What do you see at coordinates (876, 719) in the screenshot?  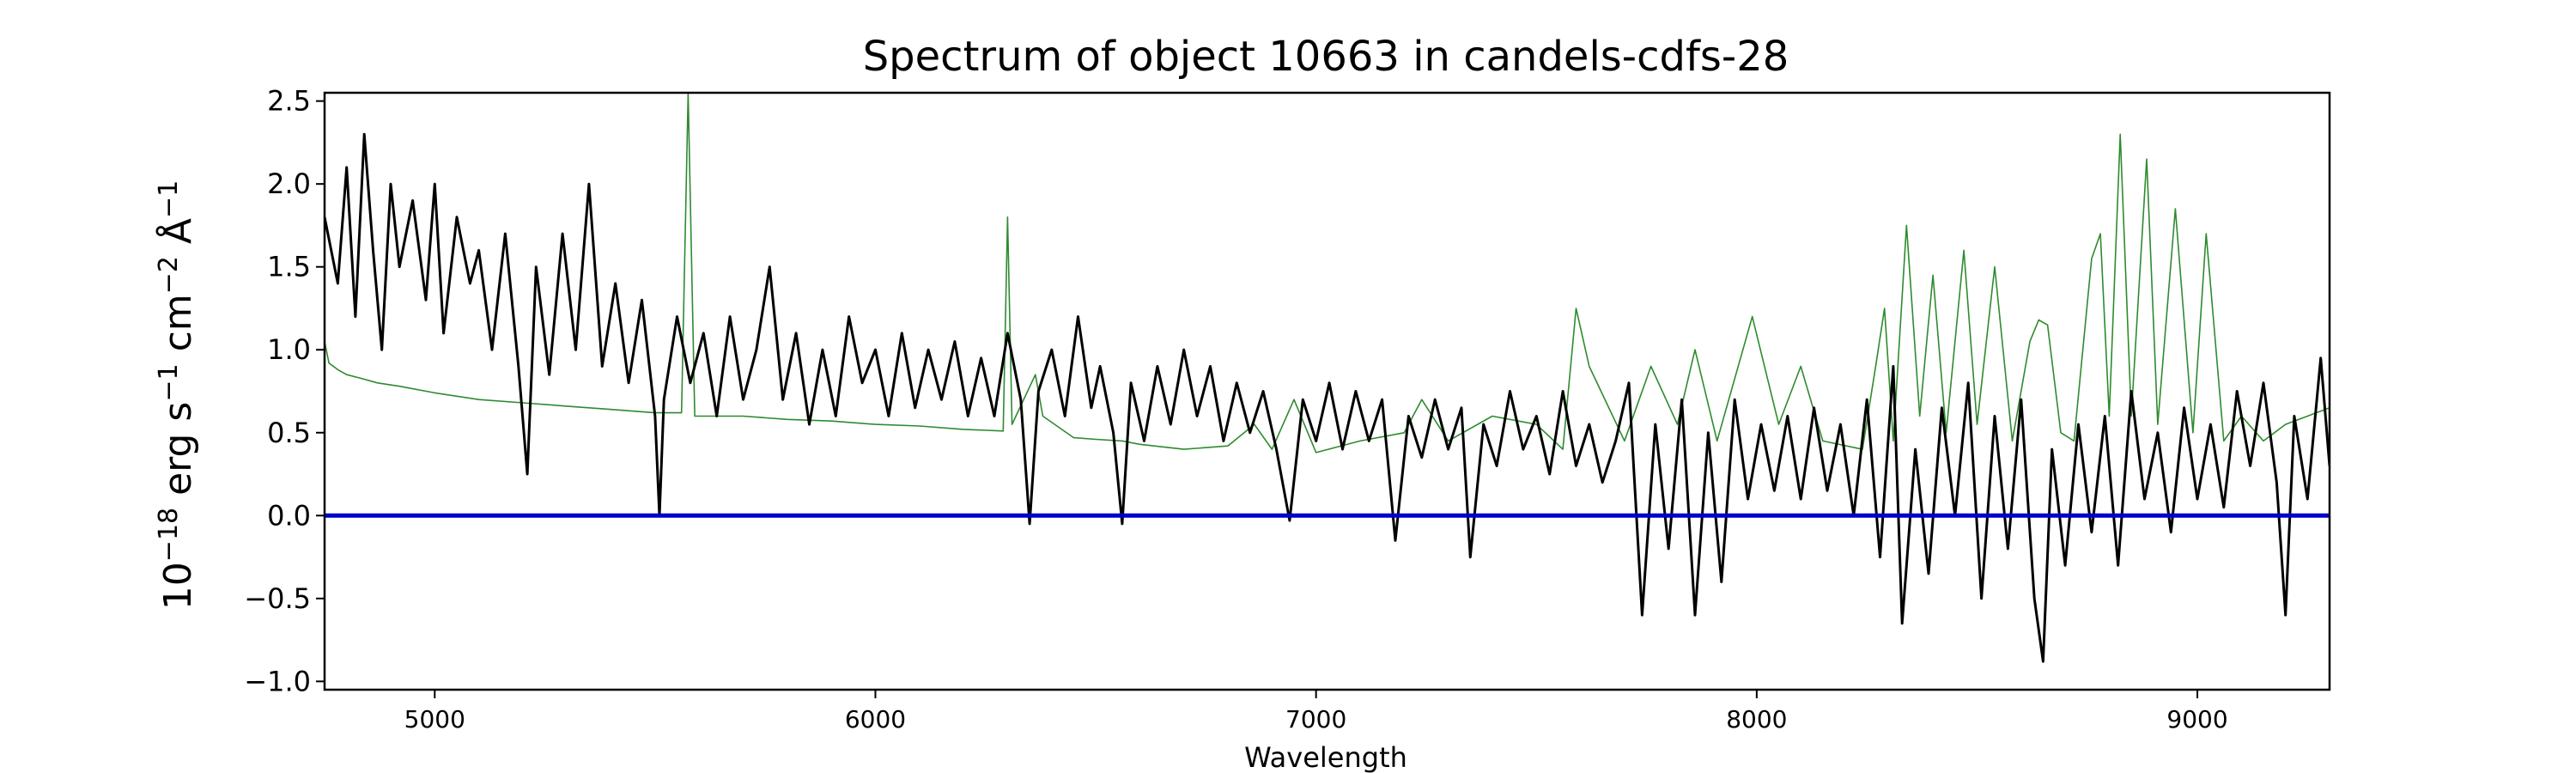 I see `x-tick-label: 6000` at bounding box center [876, 719].